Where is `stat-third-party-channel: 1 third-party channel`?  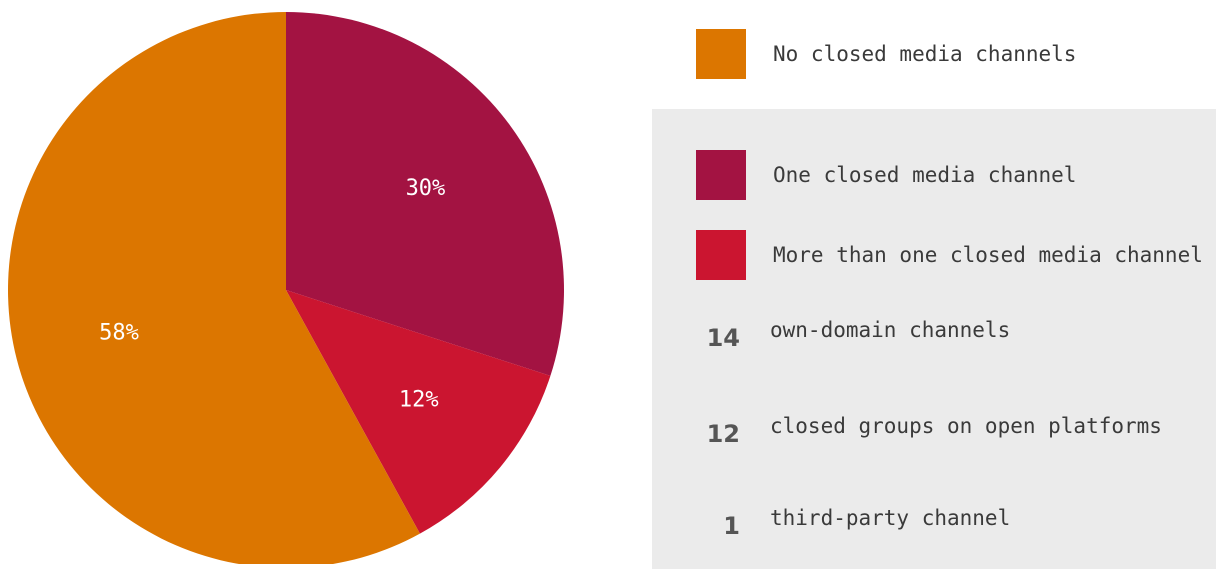
stat-third-party-channel: 1 third-party channel is located at coordinates (936, 526).